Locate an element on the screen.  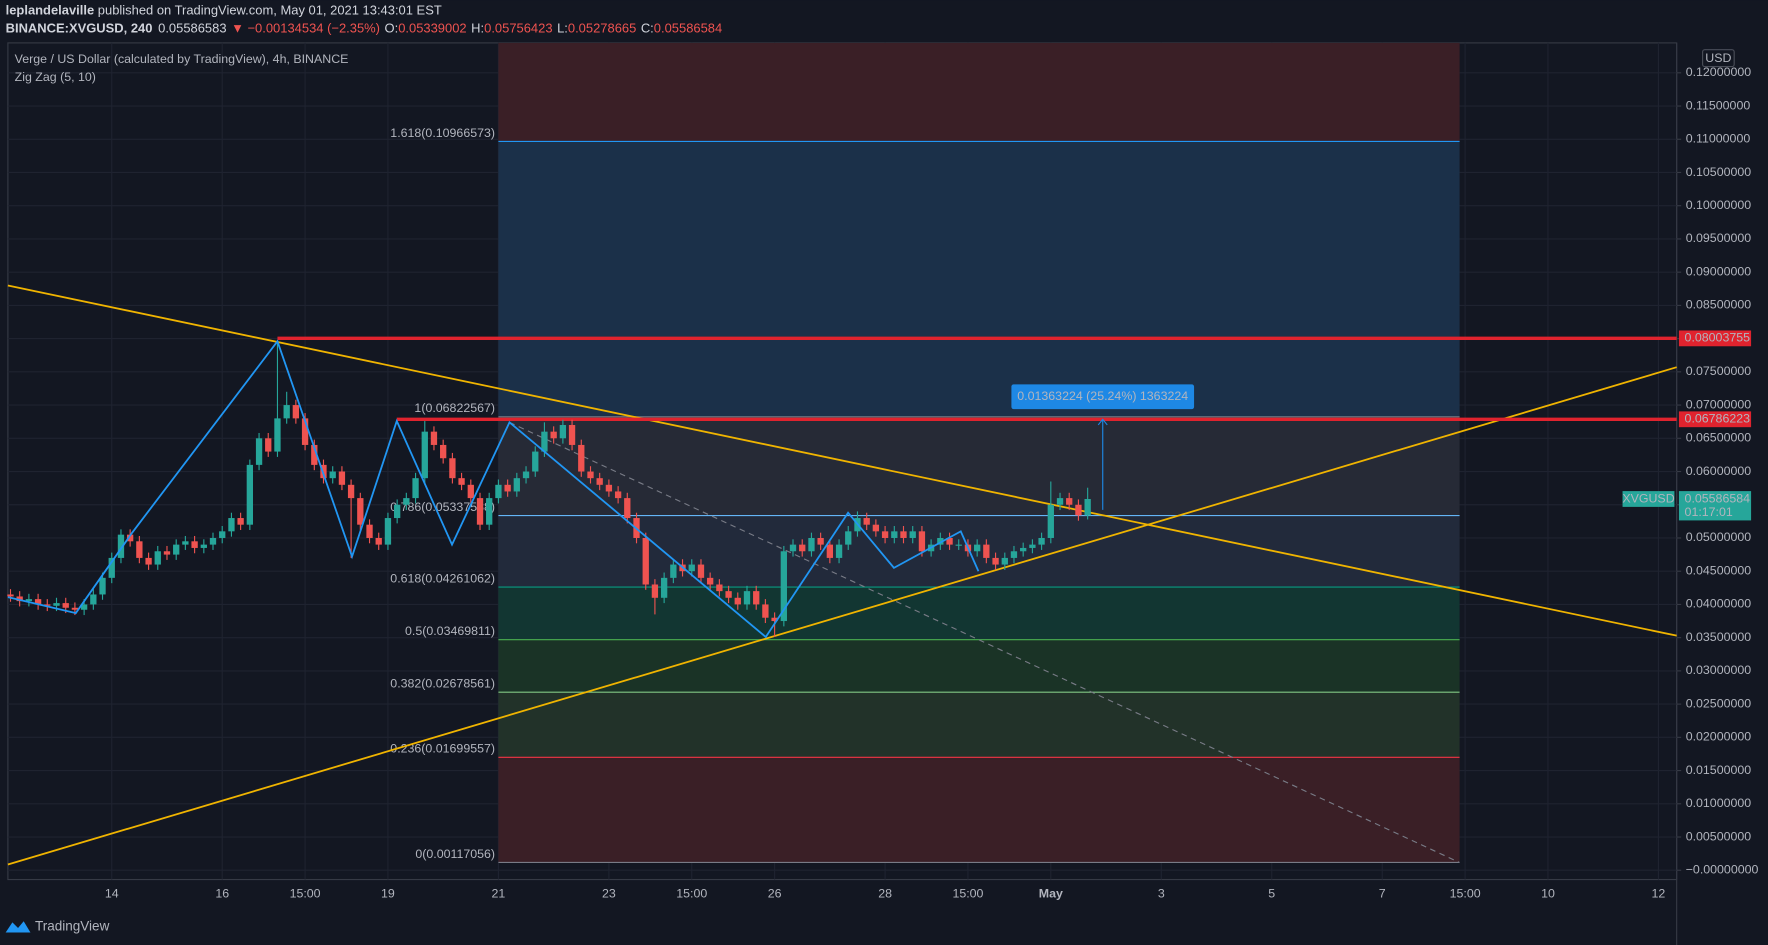
y-tick-label: 0.03000000 is located at coordinates (1719, 670).